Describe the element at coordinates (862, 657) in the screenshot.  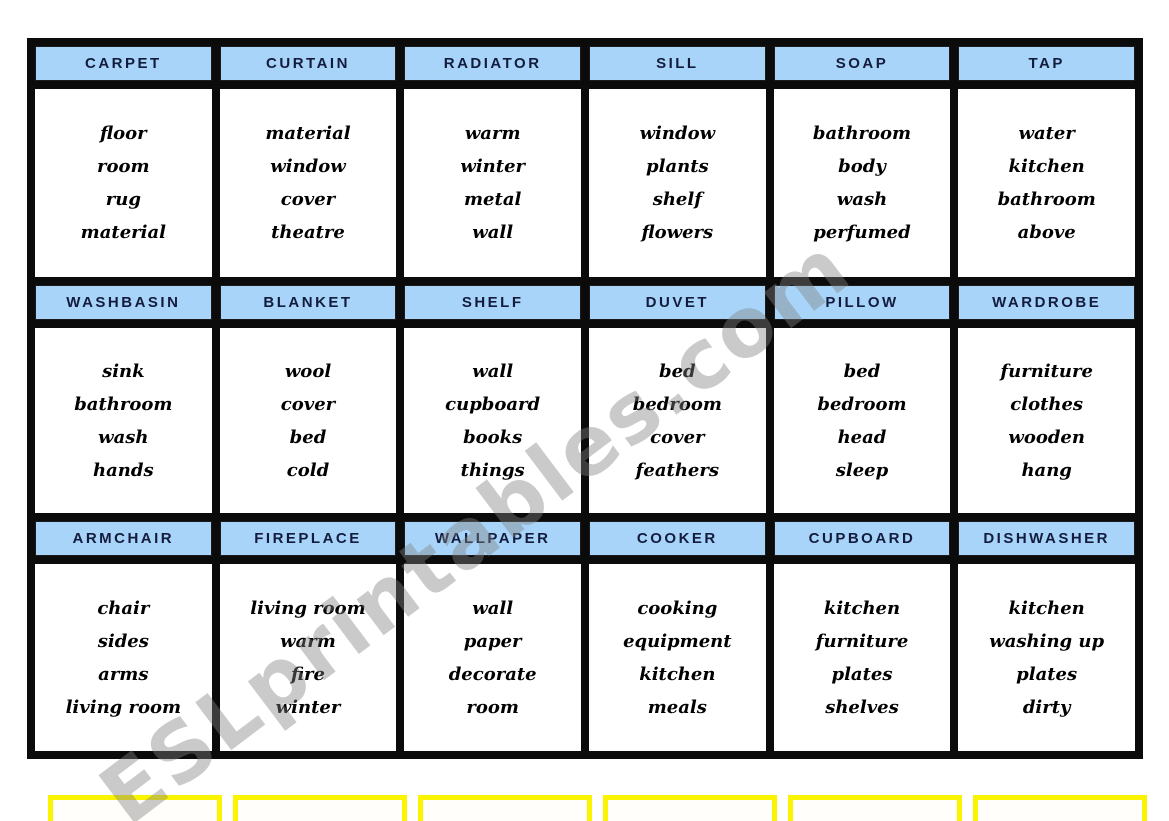
I see `card-words: kitchen furniture plates shelves` at that location.